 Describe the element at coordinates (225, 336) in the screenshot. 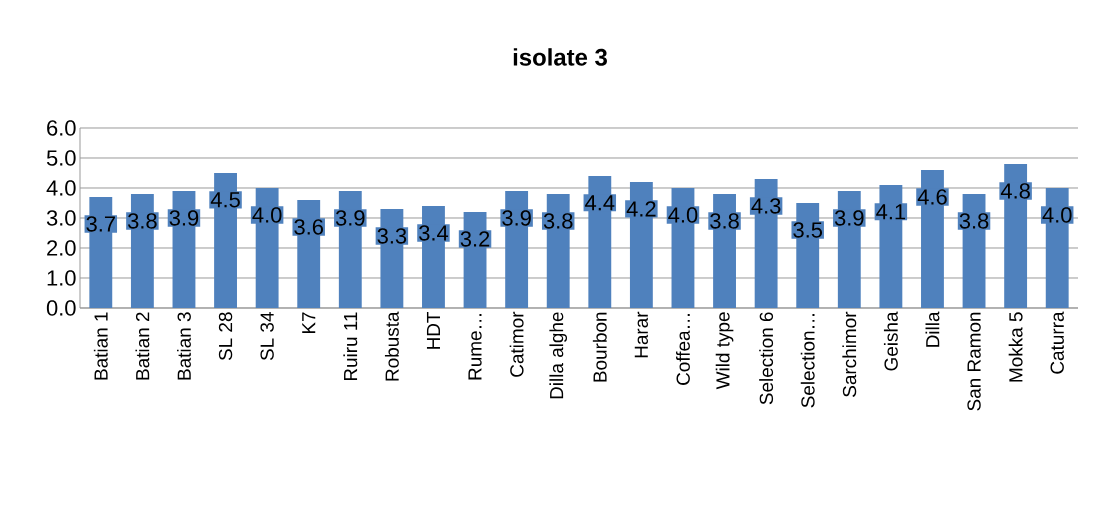

I see `x-tick-label: SL 28` at that location.